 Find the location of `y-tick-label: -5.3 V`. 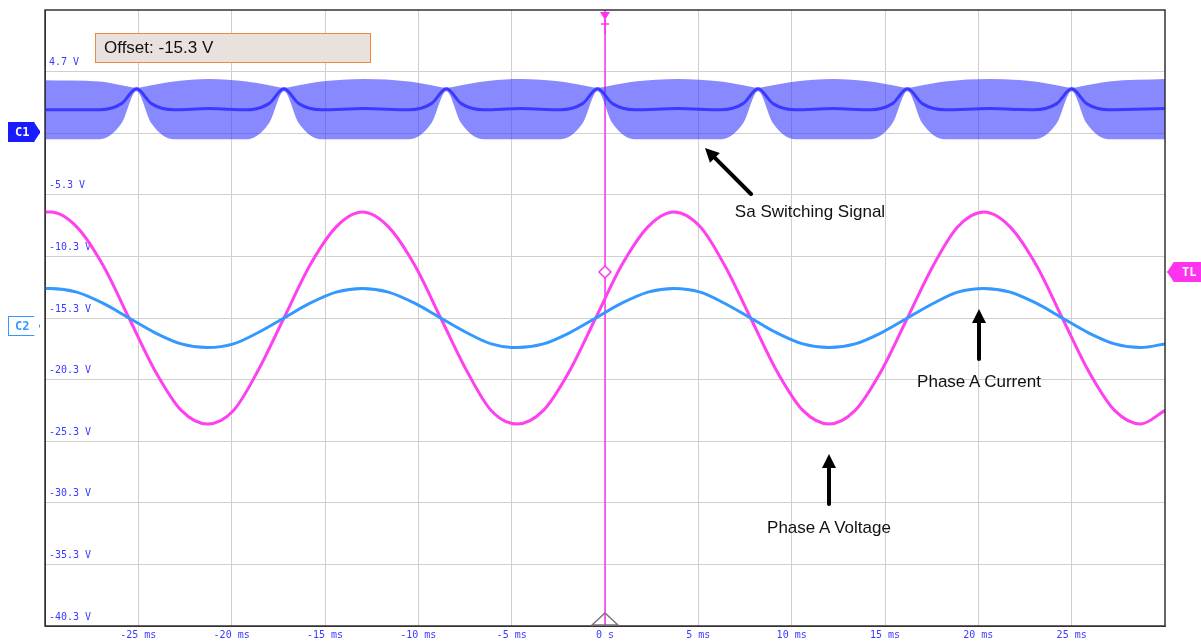

y-tick-label: -5.3 V is located at coordinates (67, 185).